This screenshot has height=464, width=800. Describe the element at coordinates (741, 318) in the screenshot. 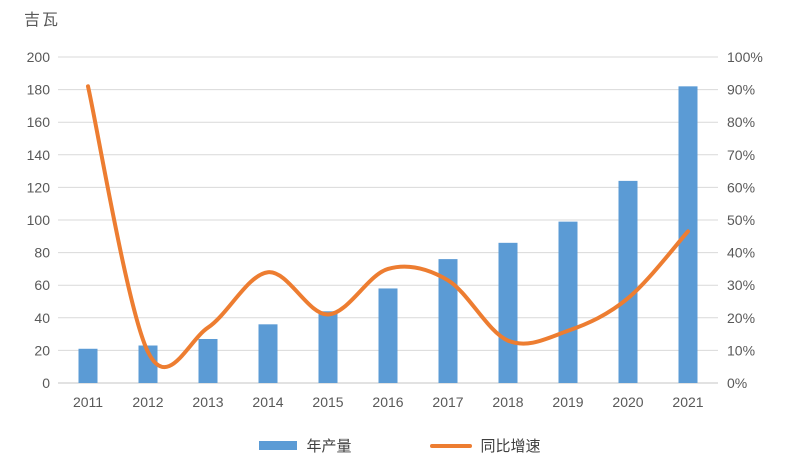

I see `right-axis-tick: 20%` at that location.